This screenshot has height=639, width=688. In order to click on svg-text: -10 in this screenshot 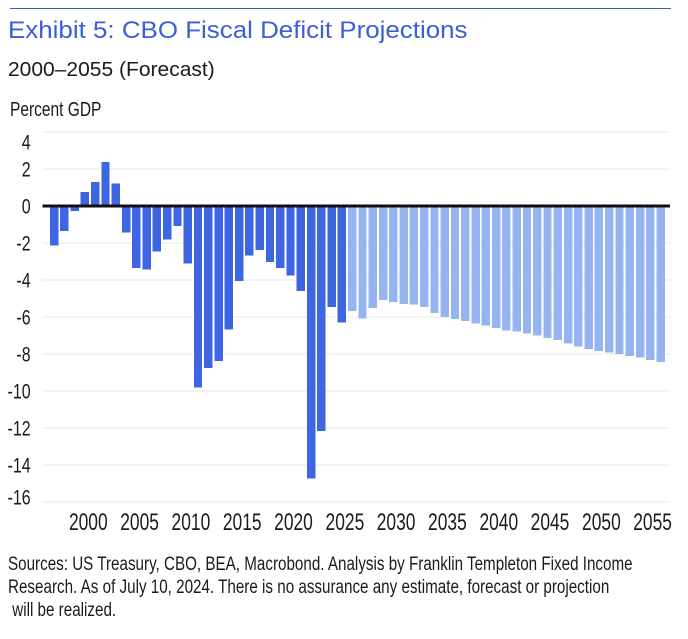, I will do `click(19, 391)`.